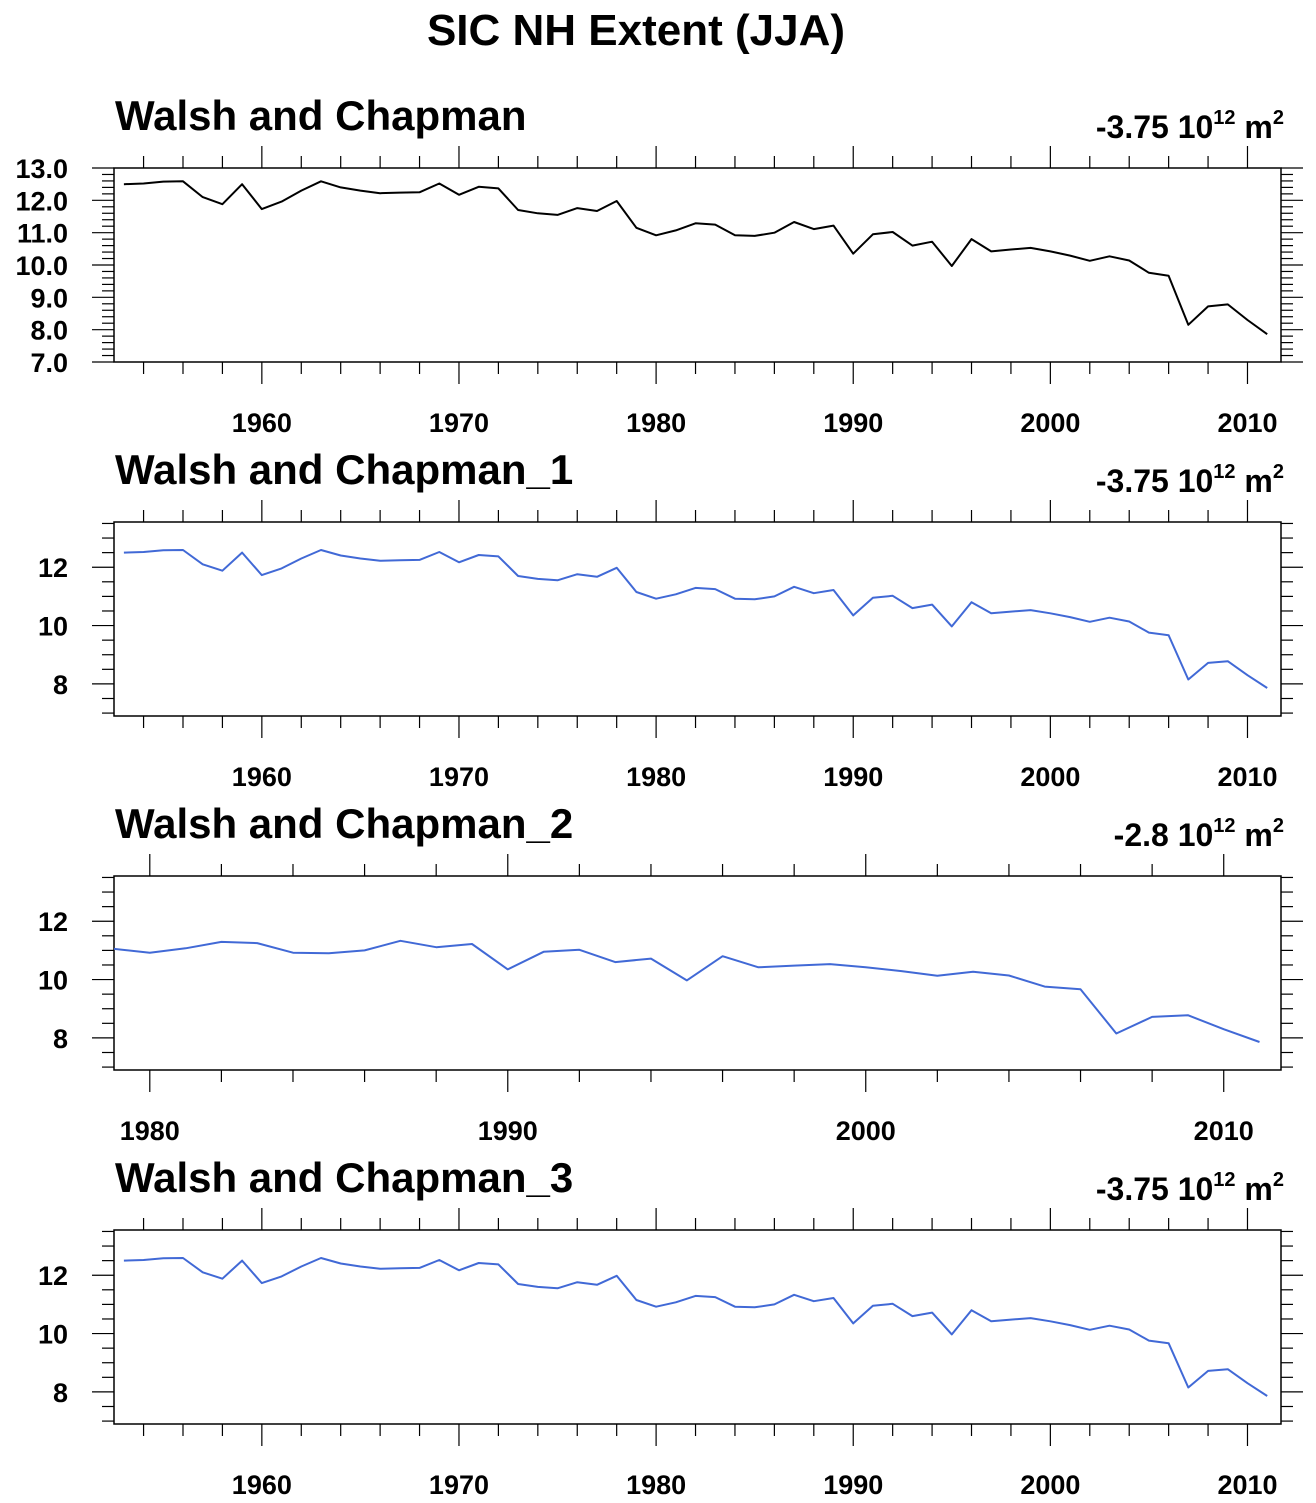 The image size is (1316, 1503). What do you see at coordinates (344, 1177) in the screenshot?
I see `panel-title: Walsh and Chapman_3` at bounding box center [344, 1177].